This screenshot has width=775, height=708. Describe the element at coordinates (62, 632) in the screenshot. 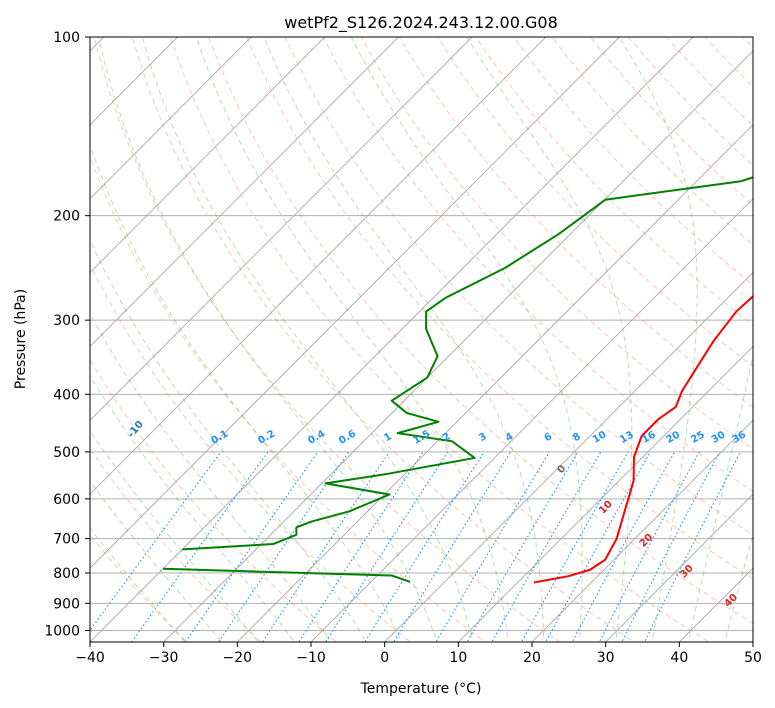

I see `y-tick-label: 1000` at that location.